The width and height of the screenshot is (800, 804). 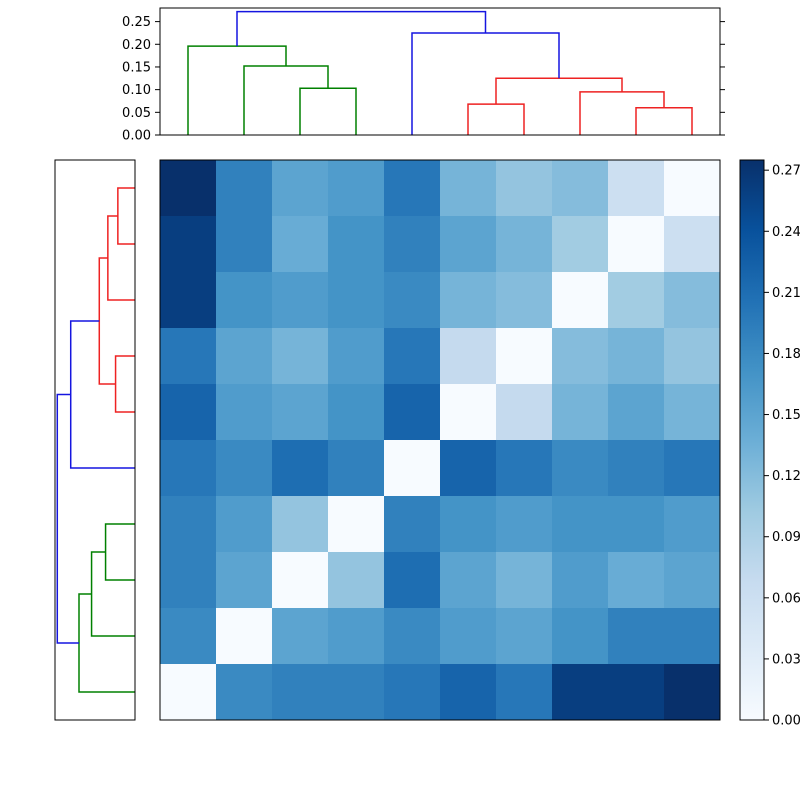 What do you see at coordinates (786, 354) in the screenshot?
I see `colorbar-tick-label: 0.18` at bounding box center [786, 354].